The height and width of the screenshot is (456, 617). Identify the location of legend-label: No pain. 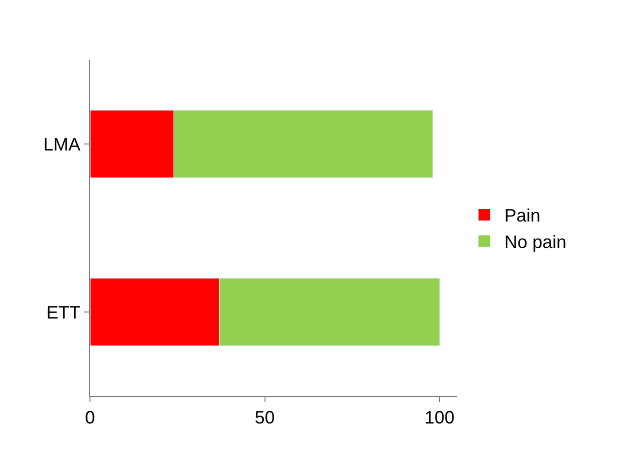
(535, 242).